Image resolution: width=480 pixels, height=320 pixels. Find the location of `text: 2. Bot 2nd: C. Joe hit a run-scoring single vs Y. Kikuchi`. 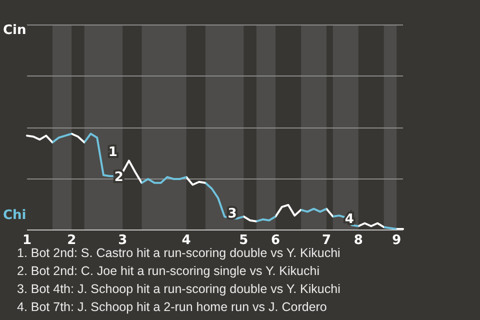

text: 2. Bot 2nd: C. Joe hit a run-scoring single vs Y. Kikuchi is located at coordinates (168, 271).